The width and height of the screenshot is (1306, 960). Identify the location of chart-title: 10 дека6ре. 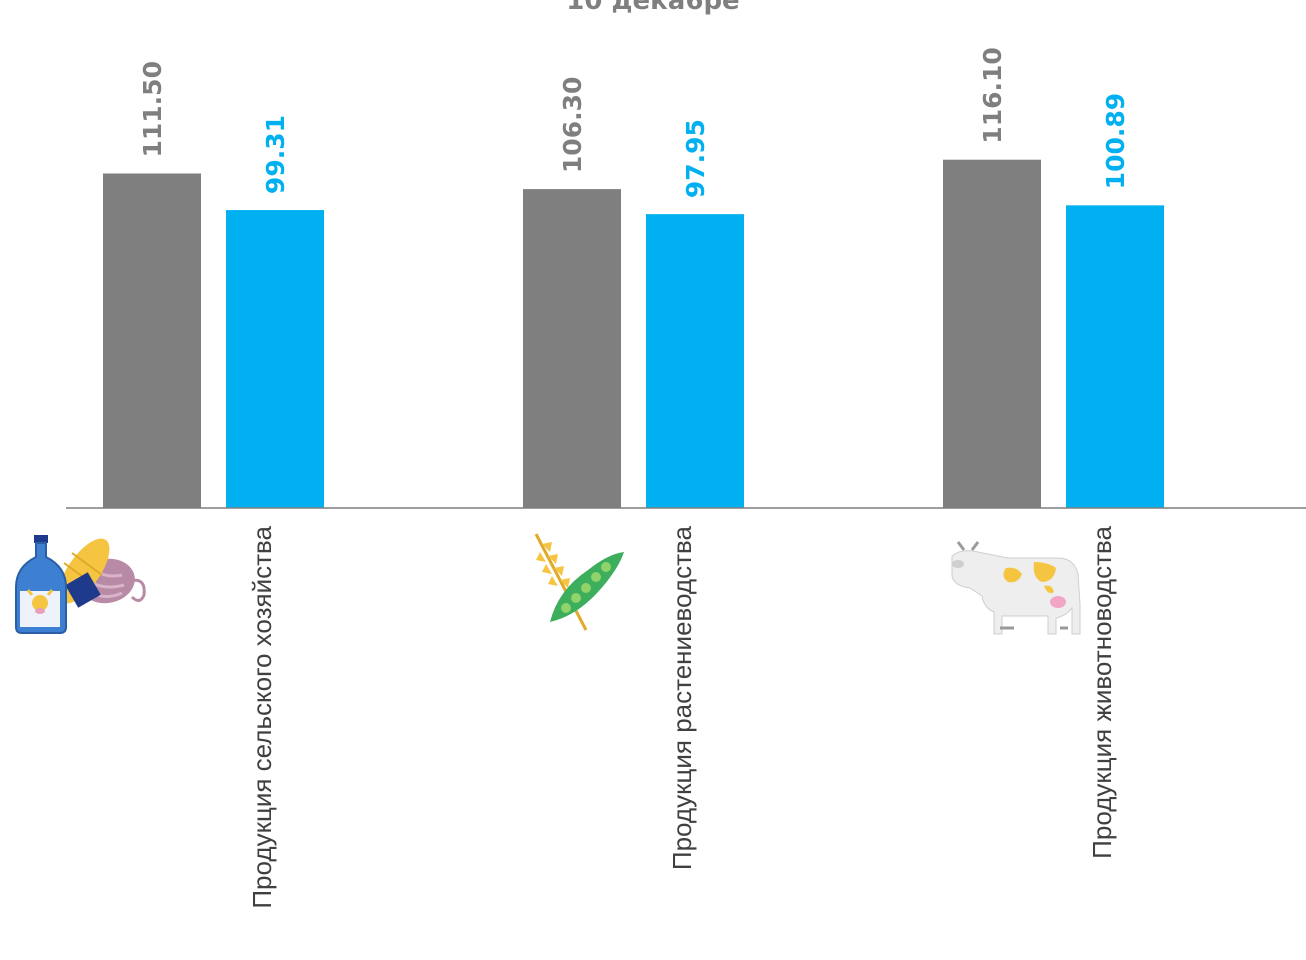
(653, 8).